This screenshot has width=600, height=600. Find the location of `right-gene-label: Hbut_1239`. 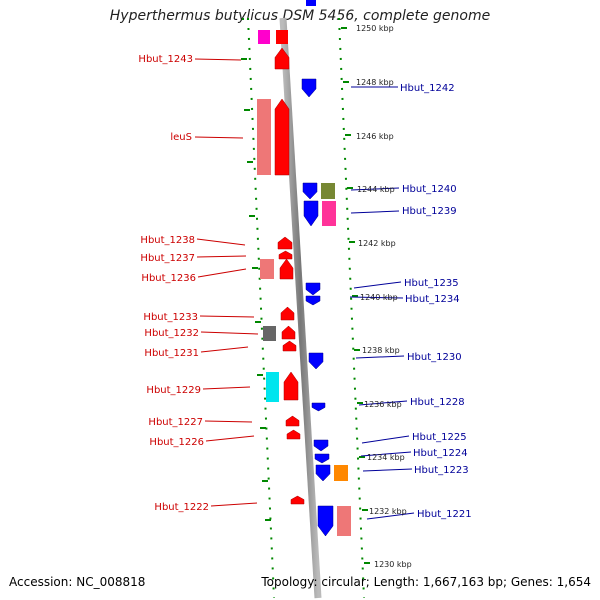

right-gene-label: Hbut_1239 is located at coordinates (429, 211).